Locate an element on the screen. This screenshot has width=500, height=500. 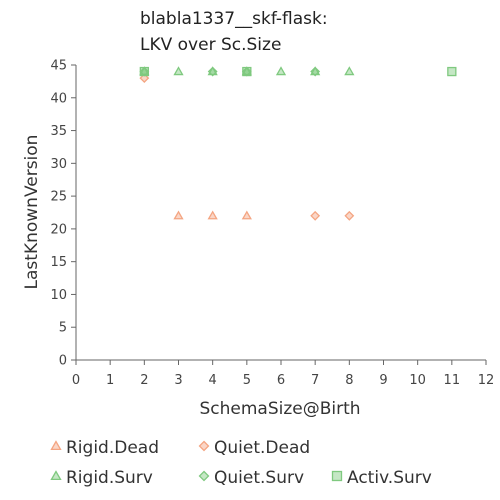
legend-item: Rigid.Surv is located at coordinates (101, 478).